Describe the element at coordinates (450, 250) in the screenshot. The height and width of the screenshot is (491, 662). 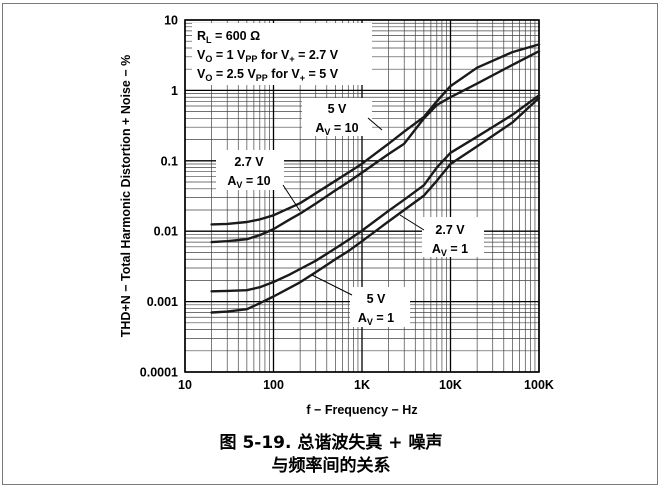
I see `label-2p7v-gain1-gain: AV = 1` at that location.